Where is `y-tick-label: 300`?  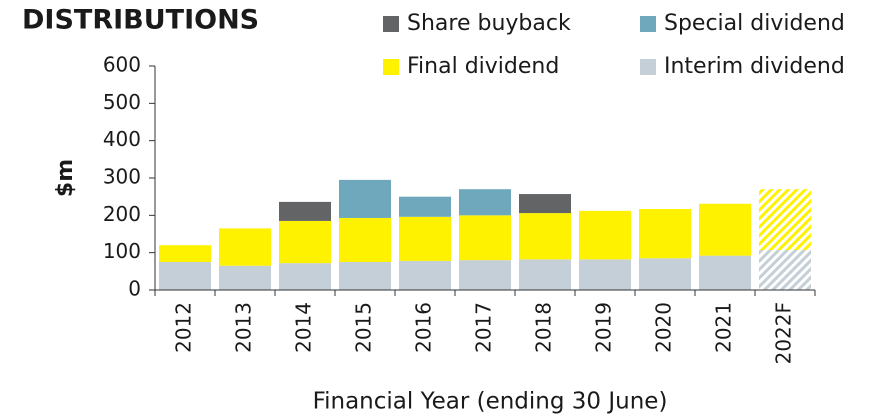 y-tick-label: 300 is located at coordinates (122, 177).